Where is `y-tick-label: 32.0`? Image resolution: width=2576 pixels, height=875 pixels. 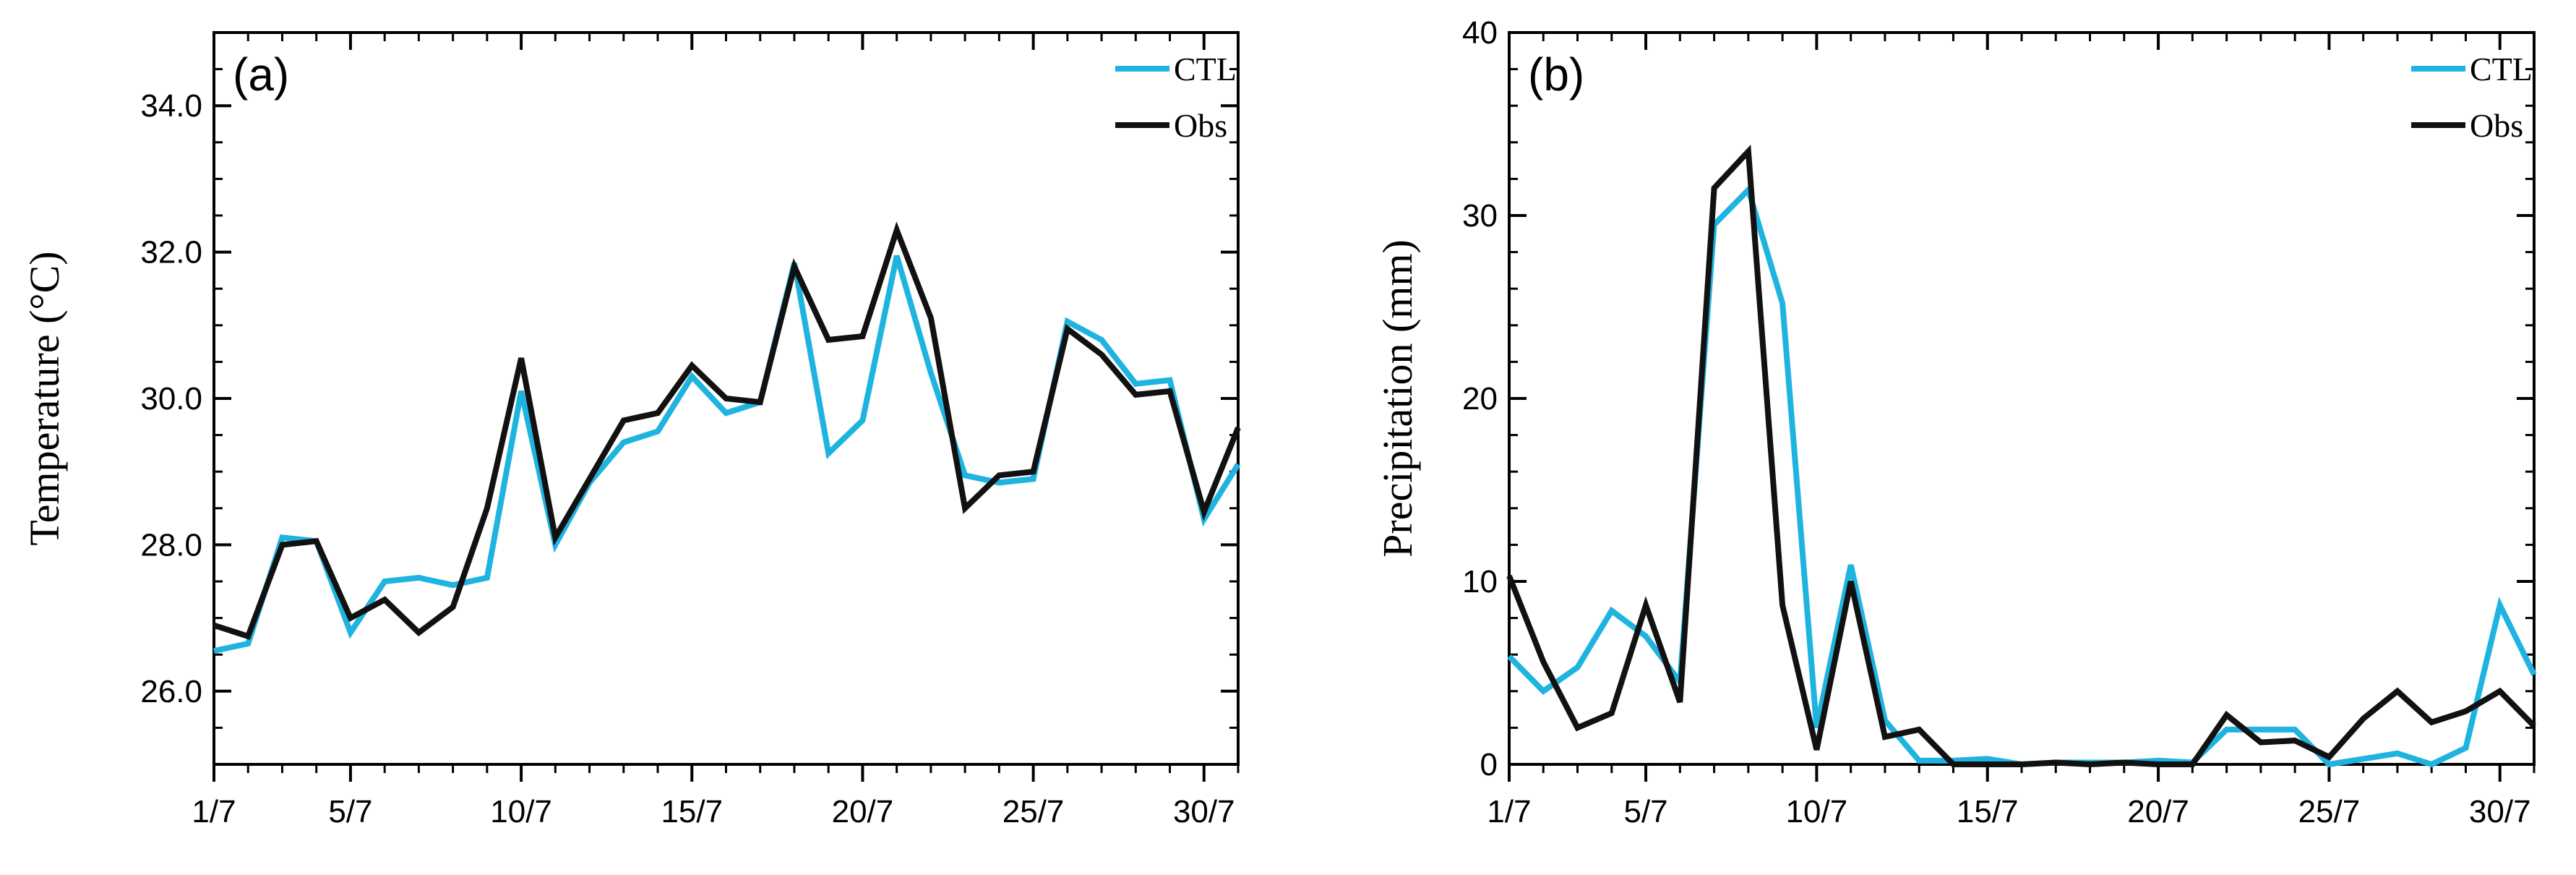
y-tick-label: 32.0 is located at coordinates (171, 253).